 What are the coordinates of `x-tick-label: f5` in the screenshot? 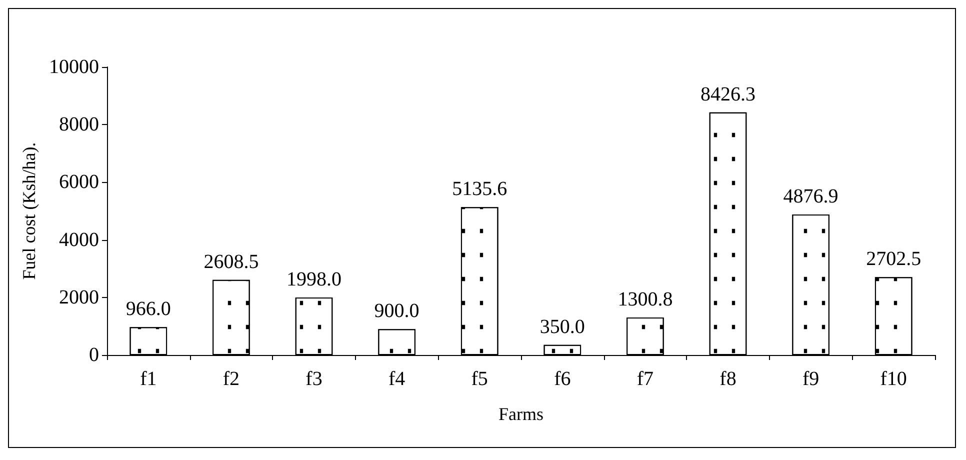 It's located at (479, 379).